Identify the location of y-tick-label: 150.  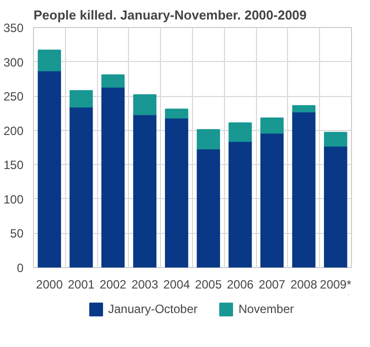
(13, 165).